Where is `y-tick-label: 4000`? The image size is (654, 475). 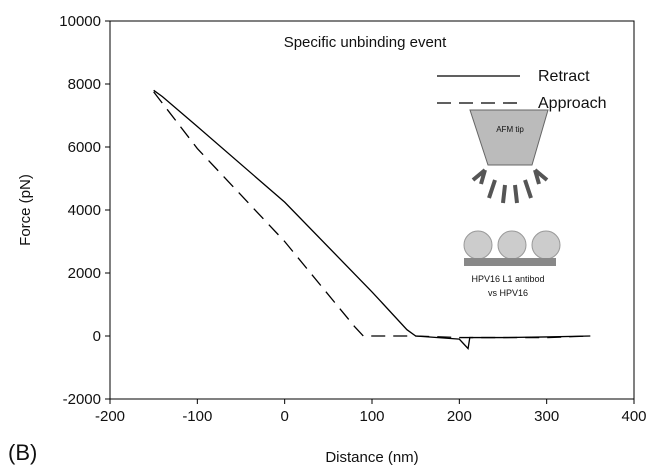 y-tick-label: 4000 is located at coordinates (84, 210).